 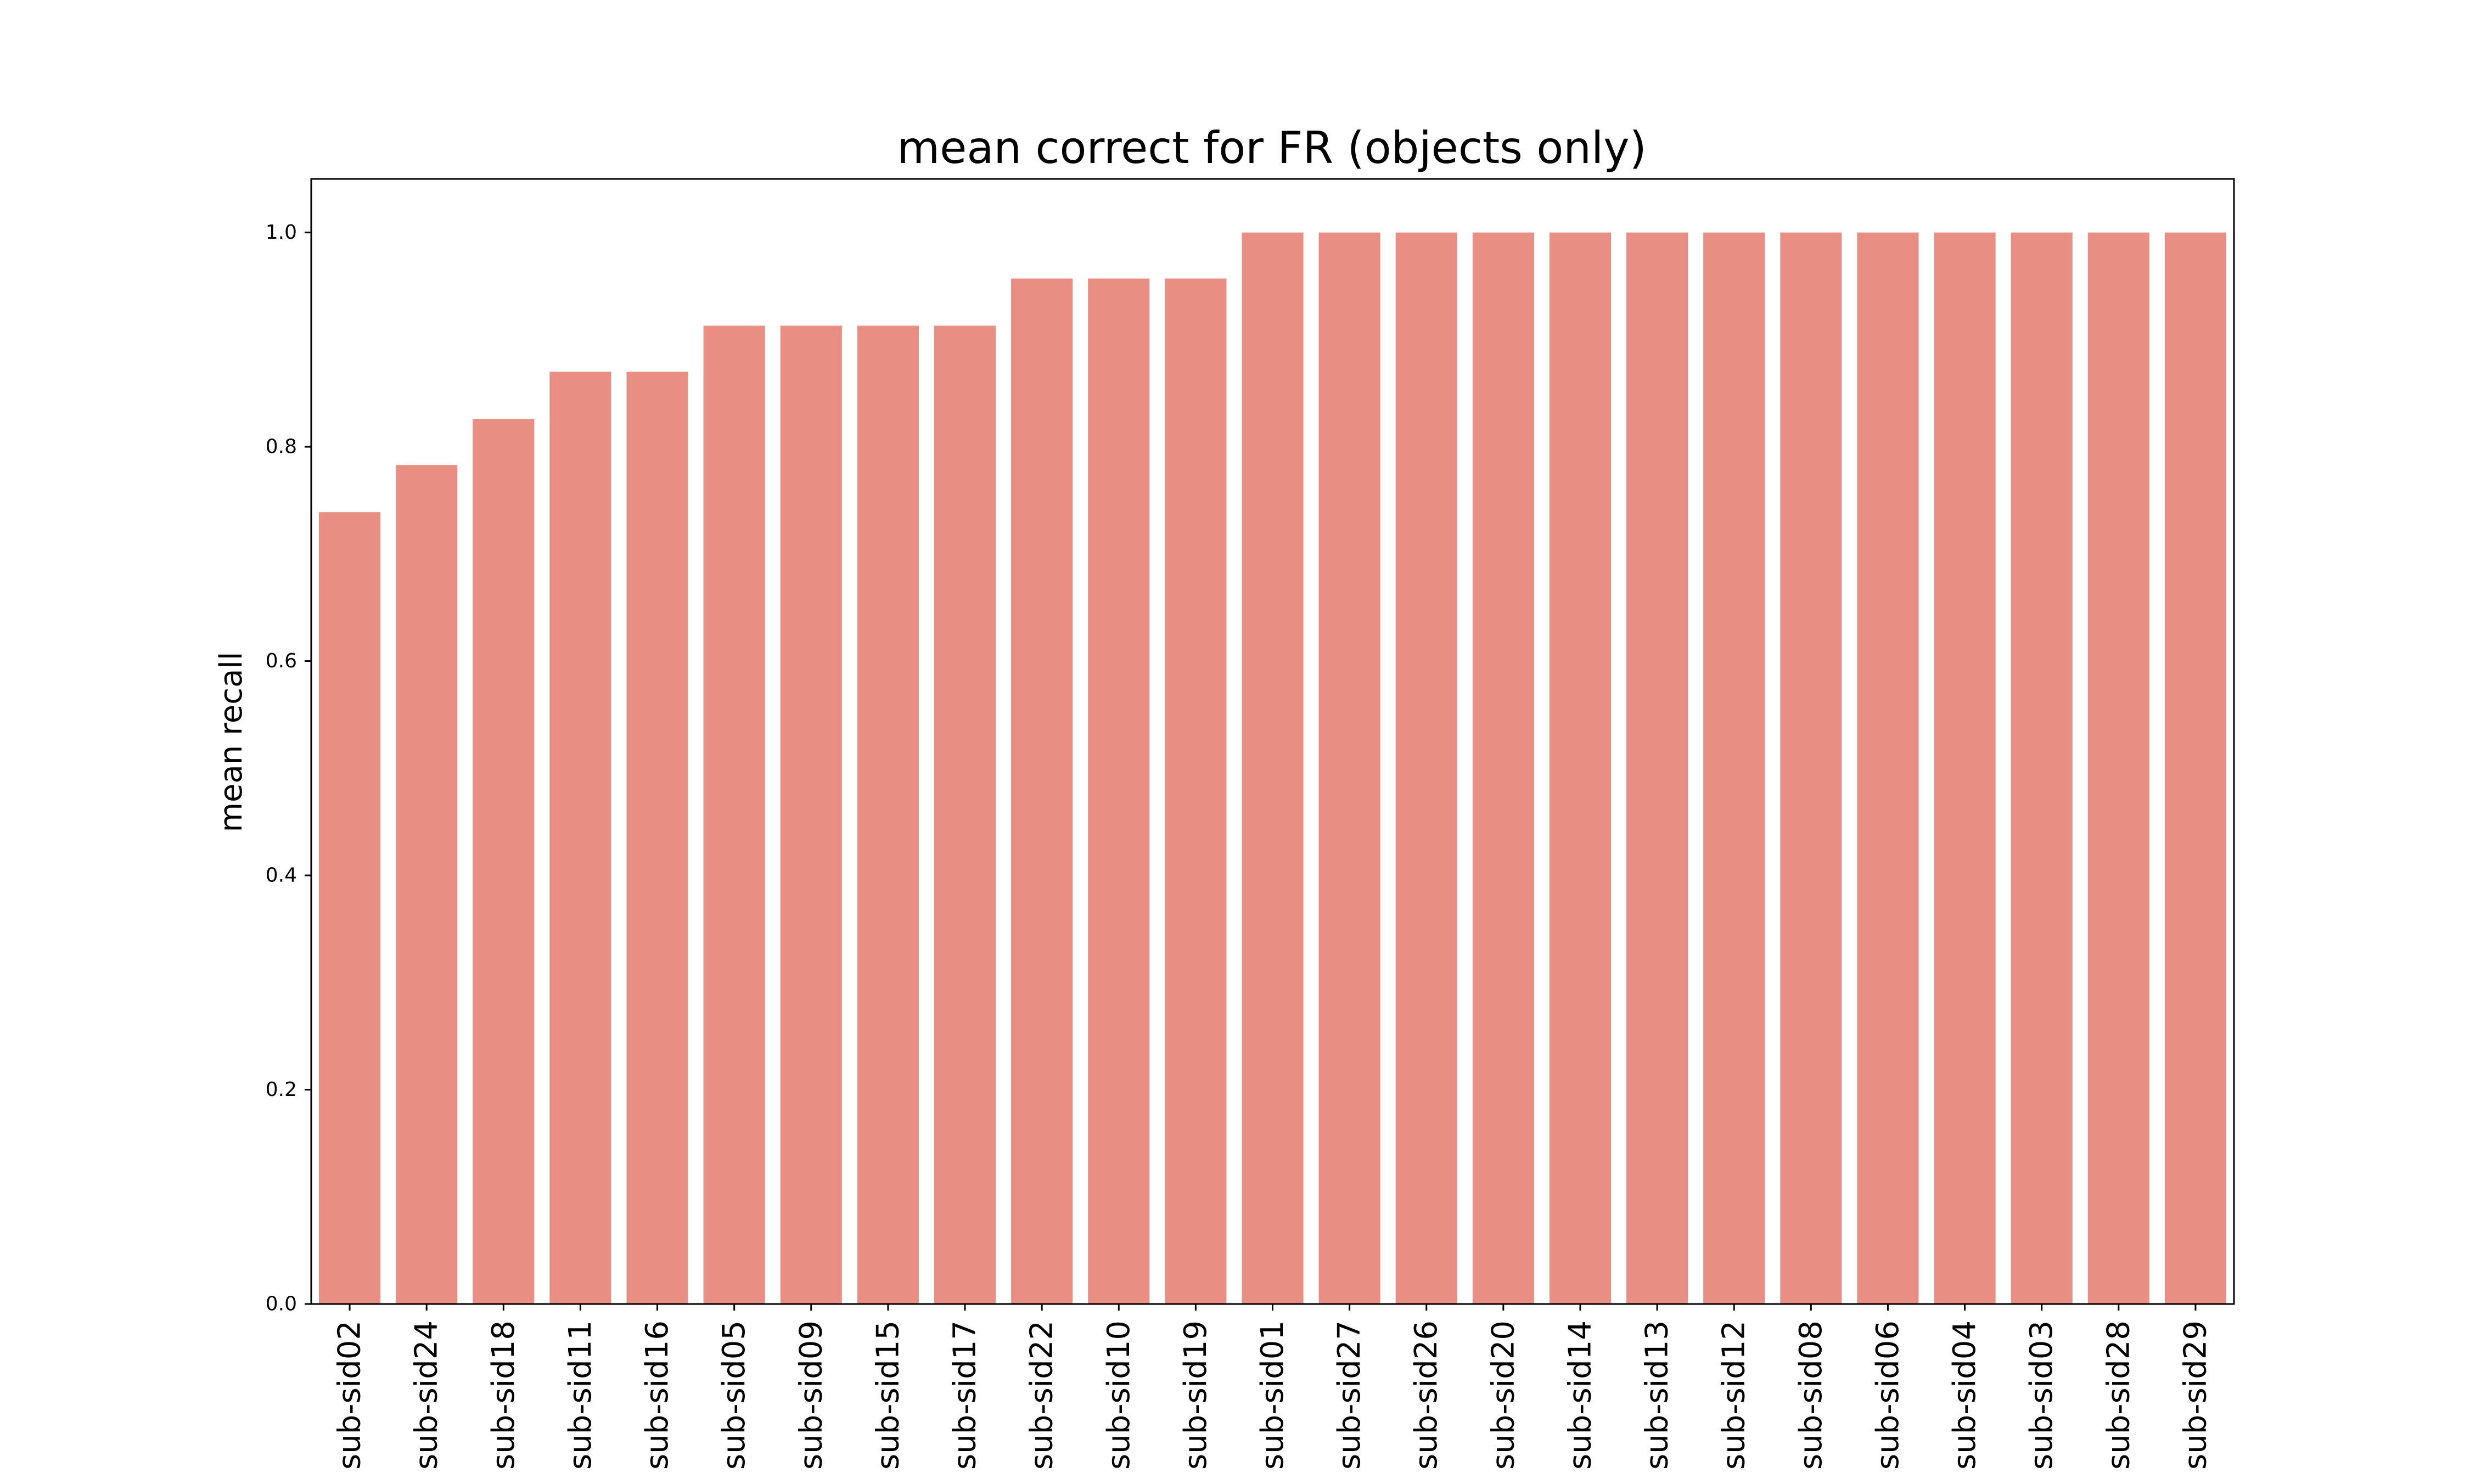 What do you see at coordinates (965, 1395) in the screenshot?
I see `x-tick-label: sub-sid17` at bounding box center [965, 1395].